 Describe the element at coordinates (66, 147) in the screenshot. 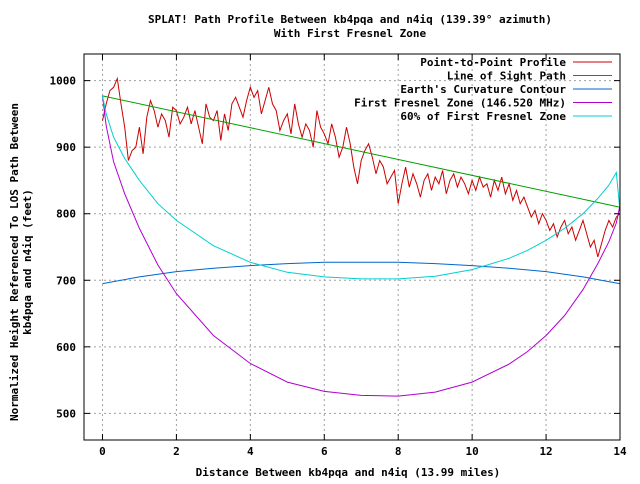

I see `y-tick-label: 900` at that location.